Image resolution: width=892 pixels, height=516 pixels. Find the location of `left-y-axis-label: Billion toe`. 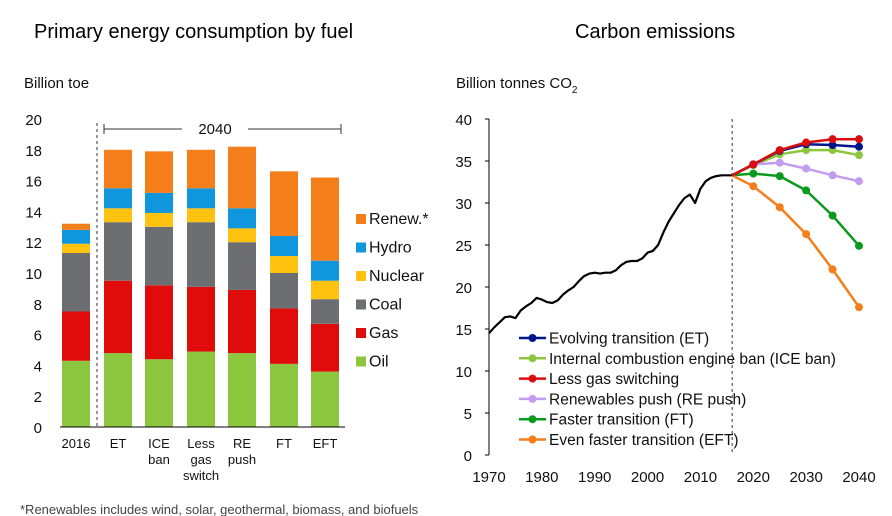

left-y-axis-label: Billion toe is located at coordinates (56, 83).